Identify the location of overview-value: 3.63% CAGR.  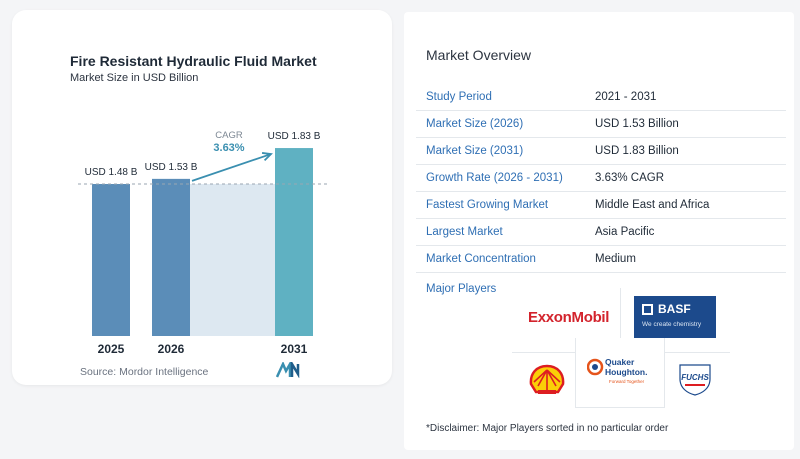
(630, 178).